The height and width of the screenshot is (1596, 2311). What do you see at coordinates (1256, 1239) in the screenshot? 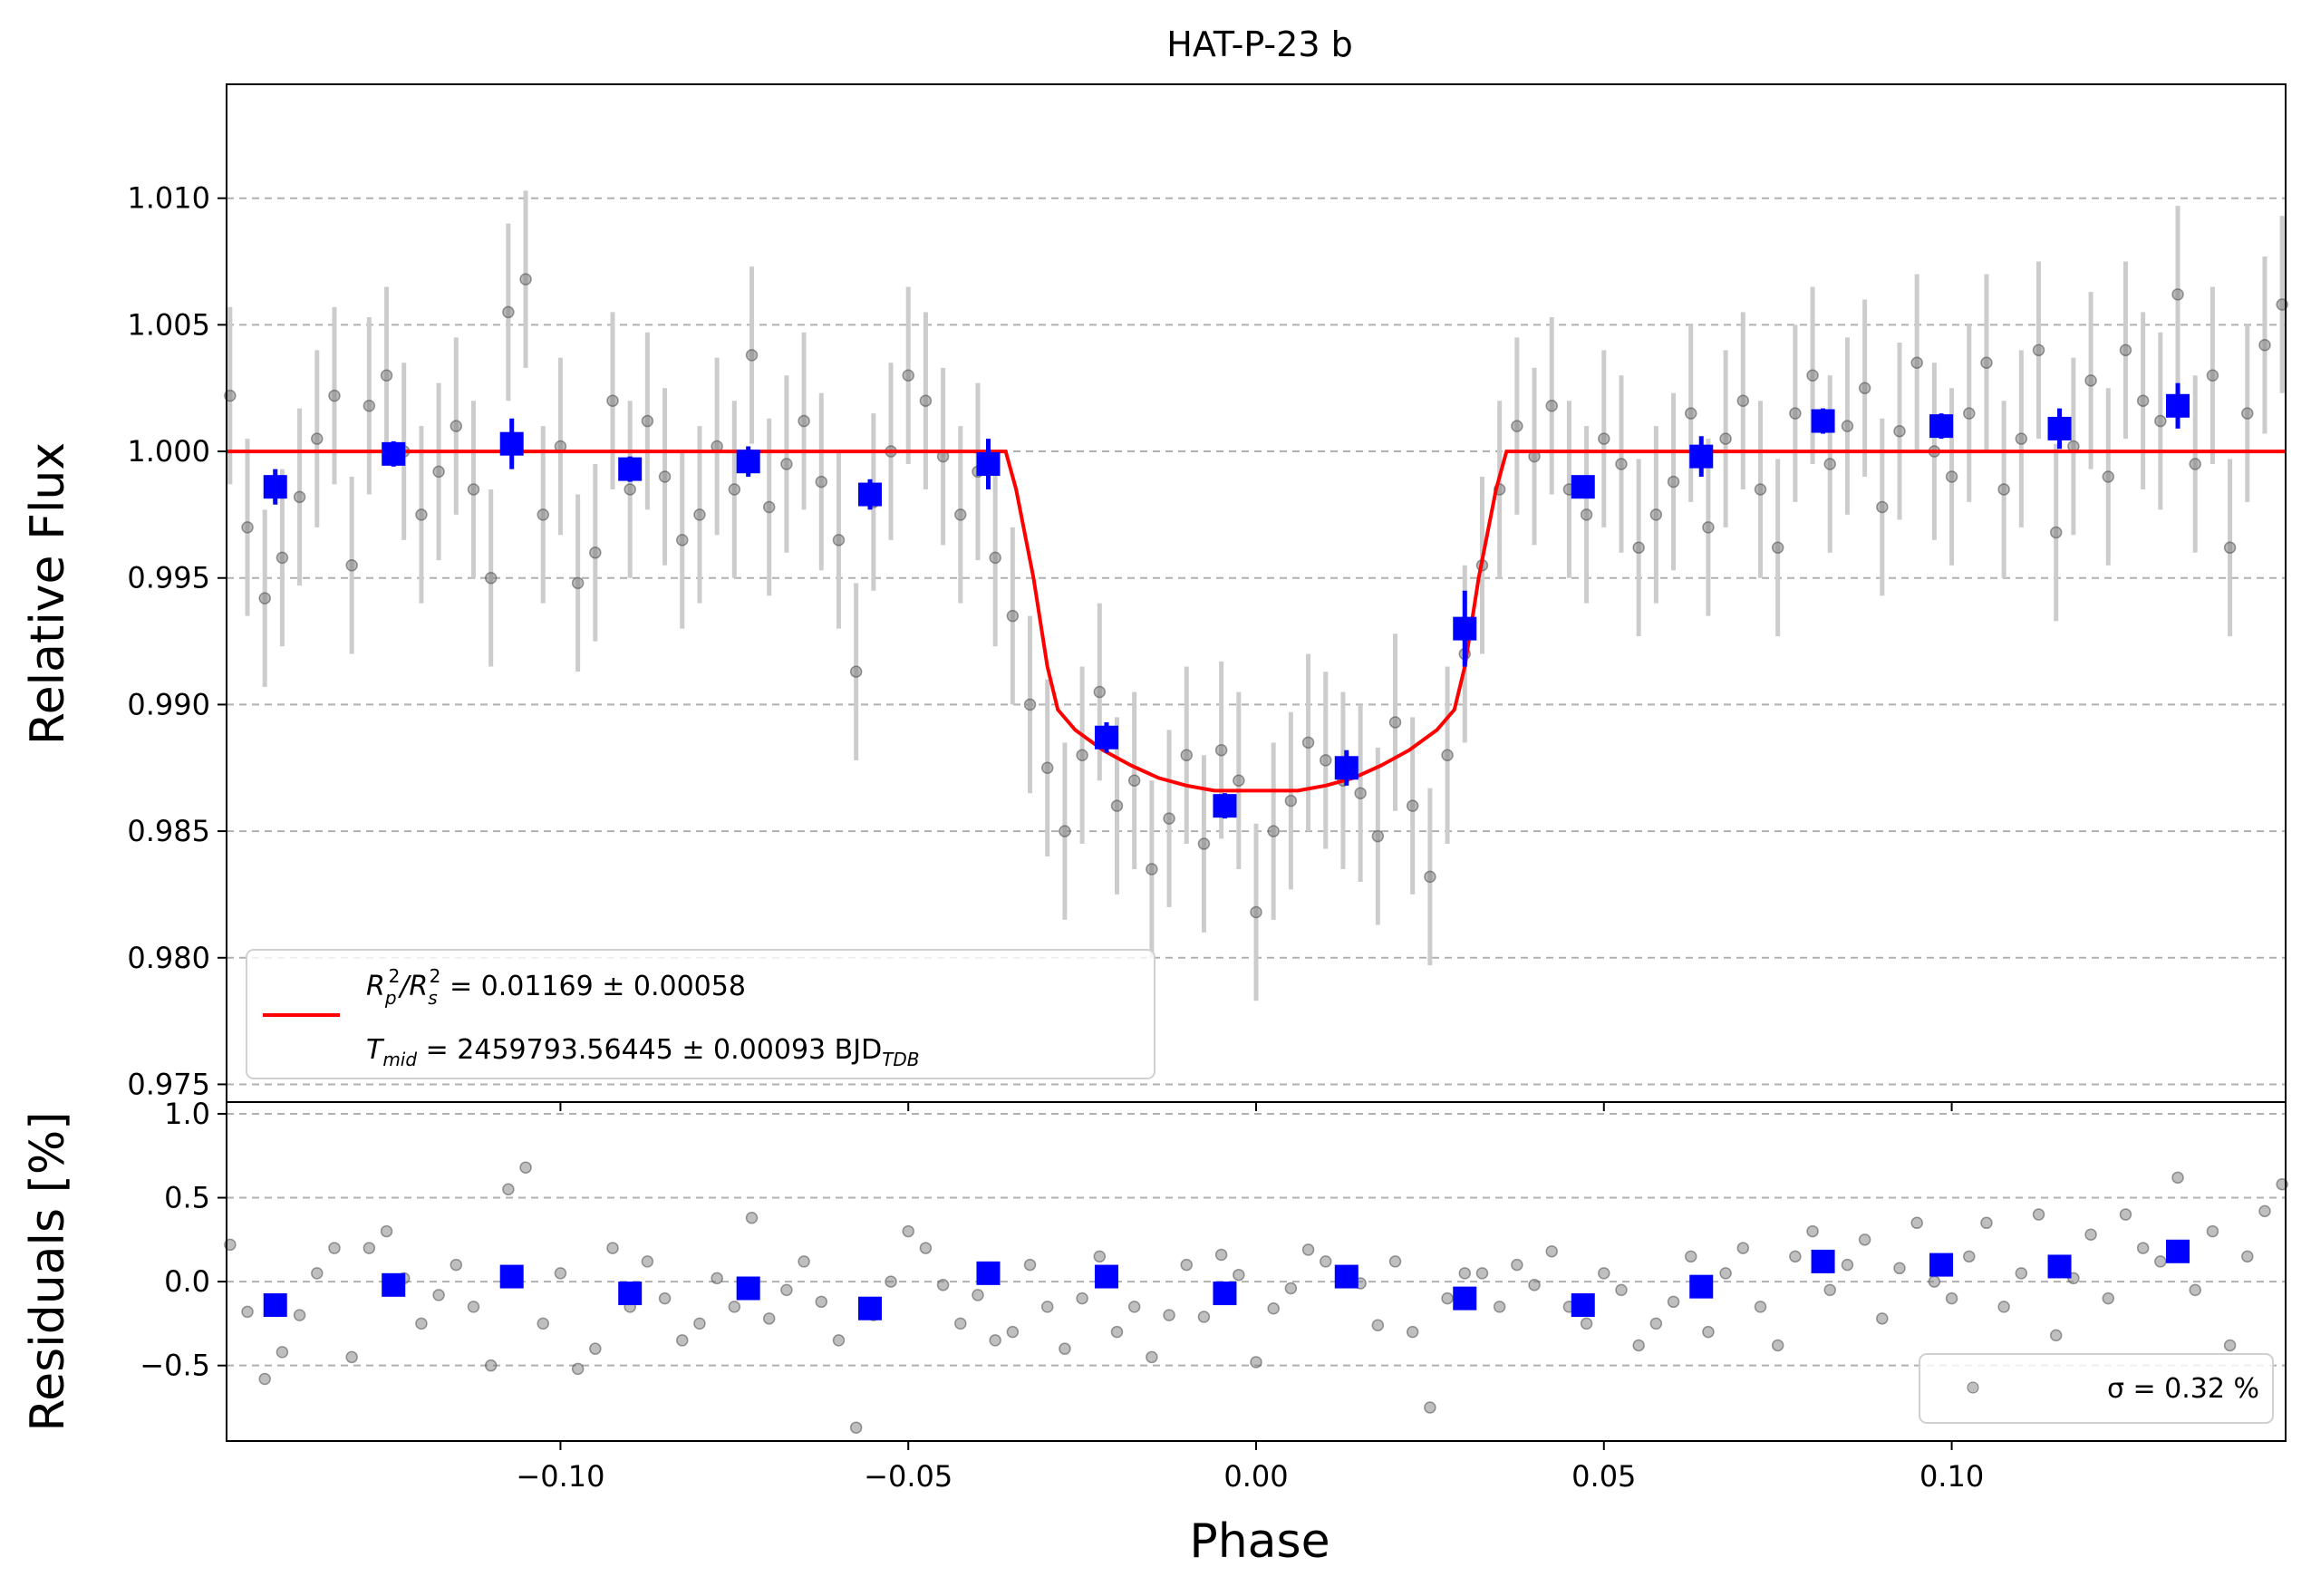
I see `residual-grid` at bounding box center [1256, 1239].